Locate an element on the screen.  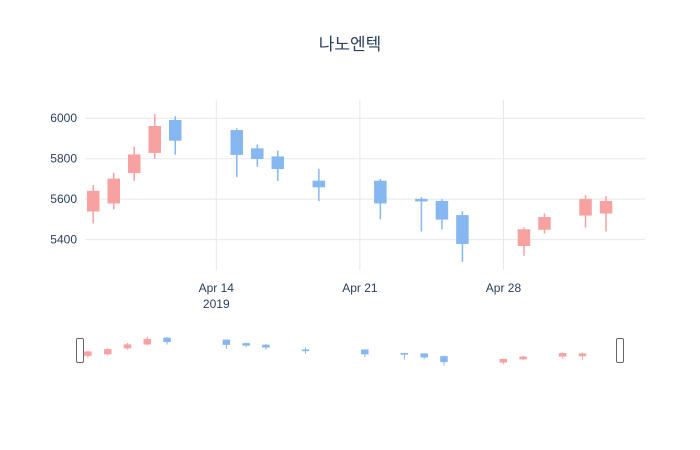
y-tick-label: 5800 is located at coordinates (63, 159).